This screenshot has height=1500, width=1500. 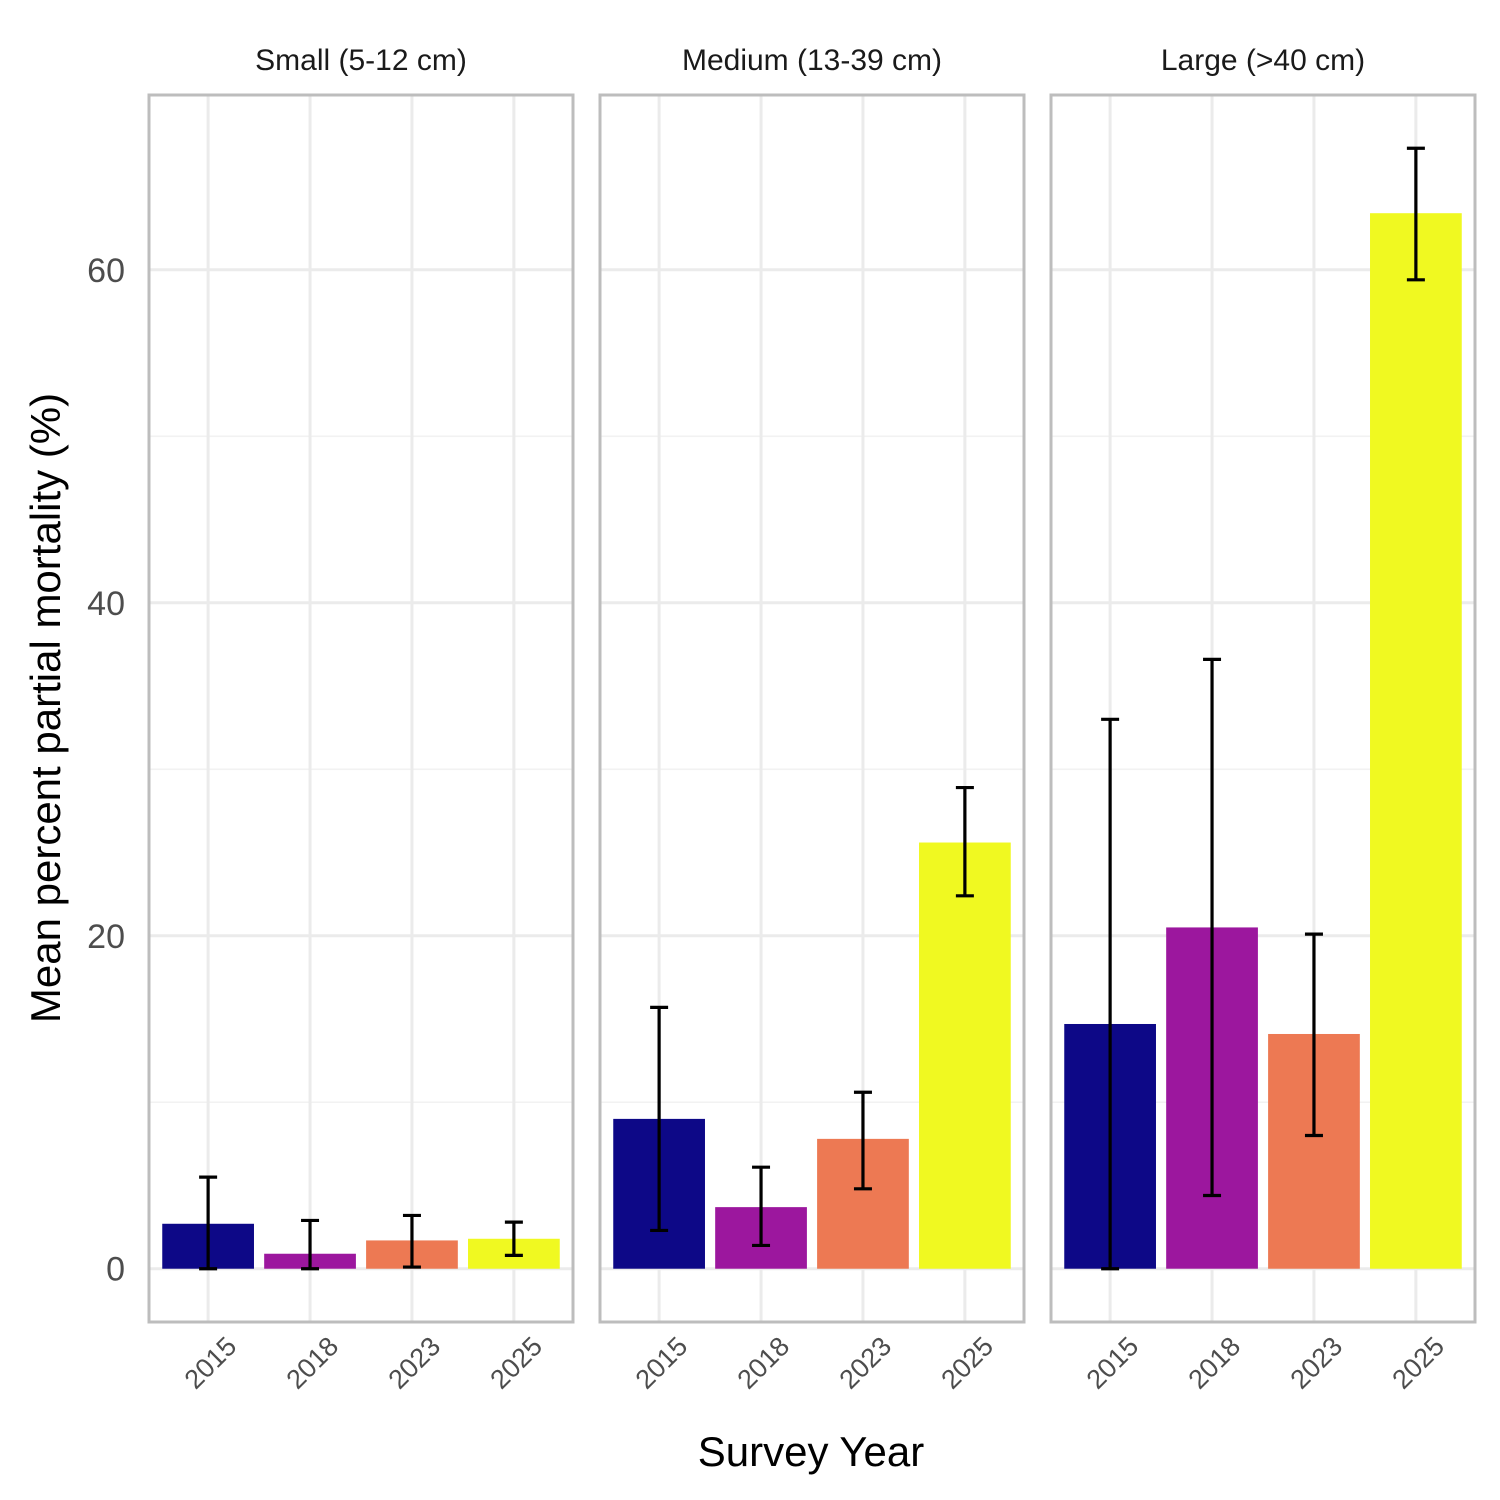 What do you see at coordinates (106, 604) in the screenshot?
I see `y-tick-label: 40` at bounding box center [106, 604].